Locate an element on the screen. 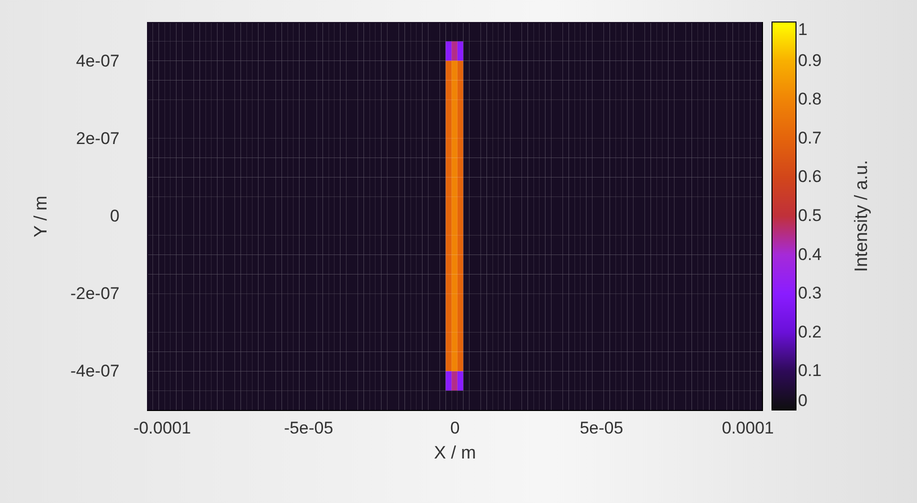  color-bar-label: 0.7 is located at coordinates (810, 138).